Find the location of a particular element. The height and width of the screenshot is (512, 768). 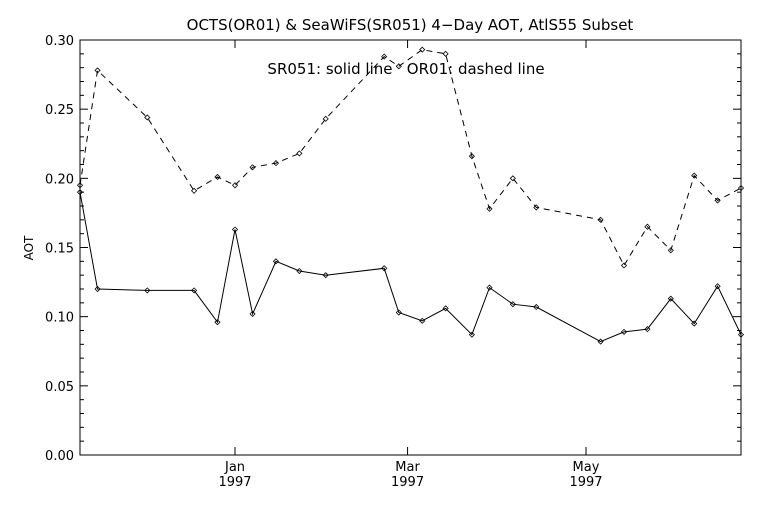

y-tick-label: 0.00 is located at coordinates (59, 456).